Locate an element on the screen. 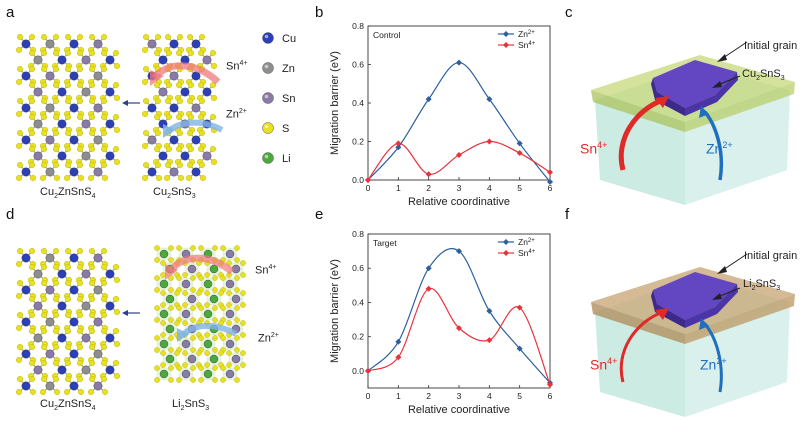 The height and width of the screenshot is (421, 800). sn-ion-label-d: Sn4+ is located at coordinates (266, 270).